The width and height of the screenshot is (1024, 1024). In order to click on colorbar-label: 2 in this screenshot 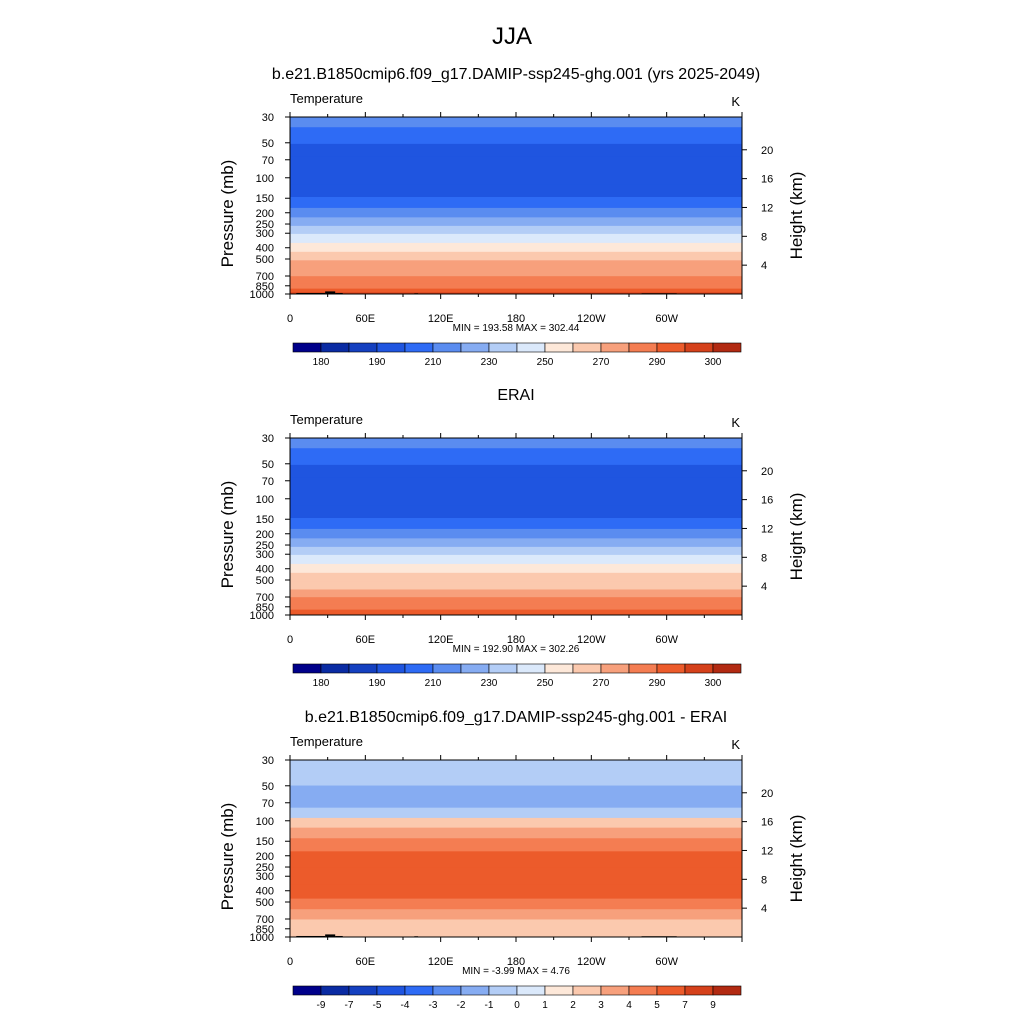, I will do `click(573, 1005)`.